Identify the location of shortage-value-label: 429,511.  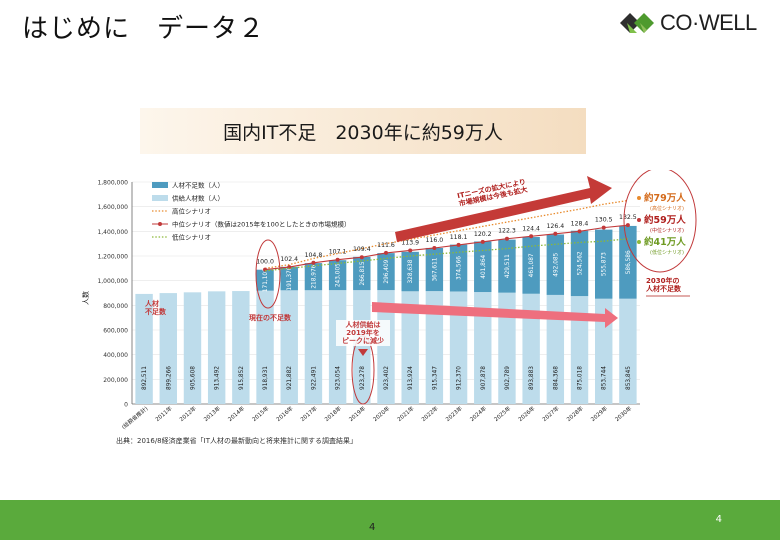
(508, 266).